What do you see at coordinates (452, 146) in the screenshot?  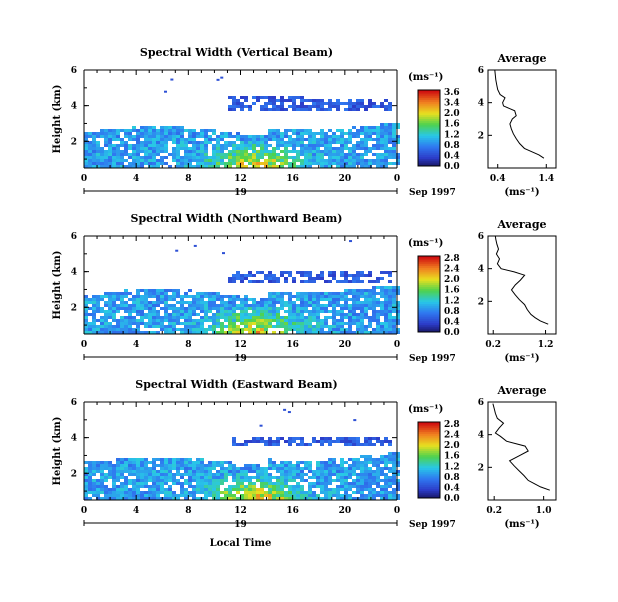 I see `colorbar-tick-label: 0.8` at bounding box center [452, 146].